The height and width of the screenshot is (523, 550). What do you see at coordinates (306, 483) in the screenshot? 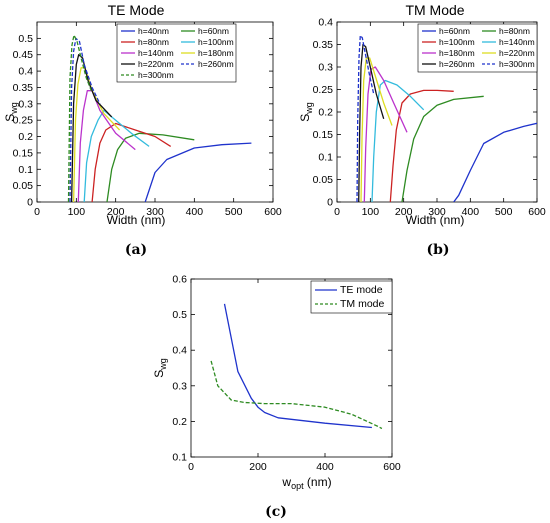
I see `x-axis-label-c: wopt (nm)` at bounding box center [306, 483].